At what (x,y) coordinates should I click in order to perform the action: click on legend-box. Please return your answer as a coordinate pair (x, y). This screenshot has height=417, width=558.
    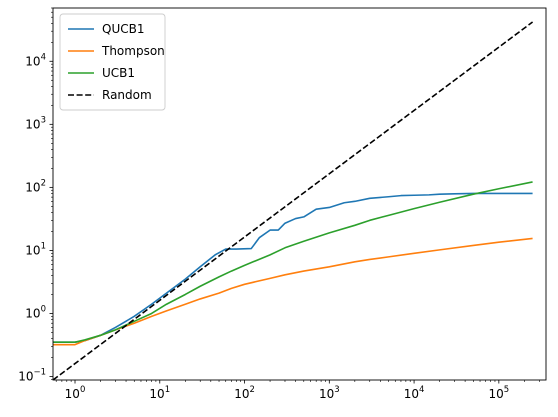
    Looking at the image, I should click on (112, 62).